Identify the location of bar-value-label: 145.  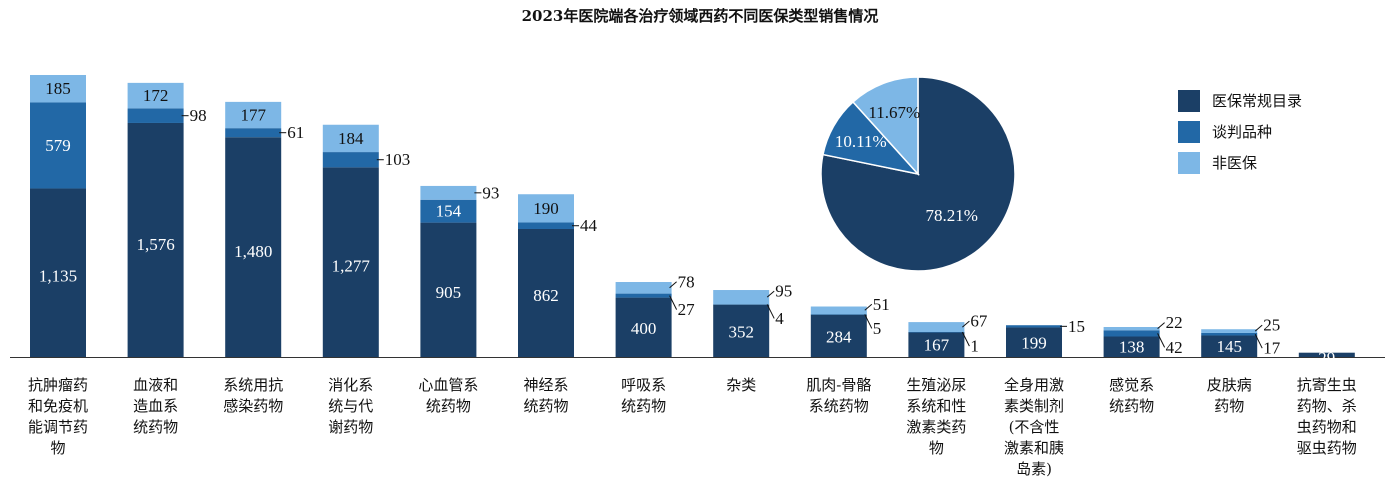
(1229, 346).